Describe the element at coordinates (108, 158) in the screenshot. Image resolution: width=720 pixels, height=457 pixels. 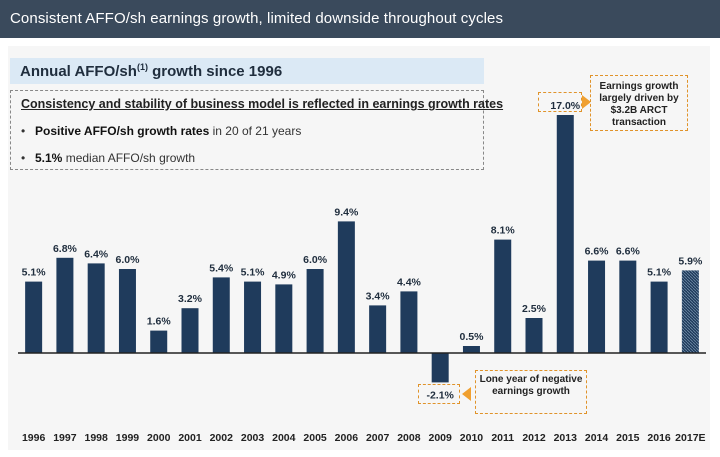
I see `summary-bullet-2: • 5.1% median AFFO/sh growth` at that location.